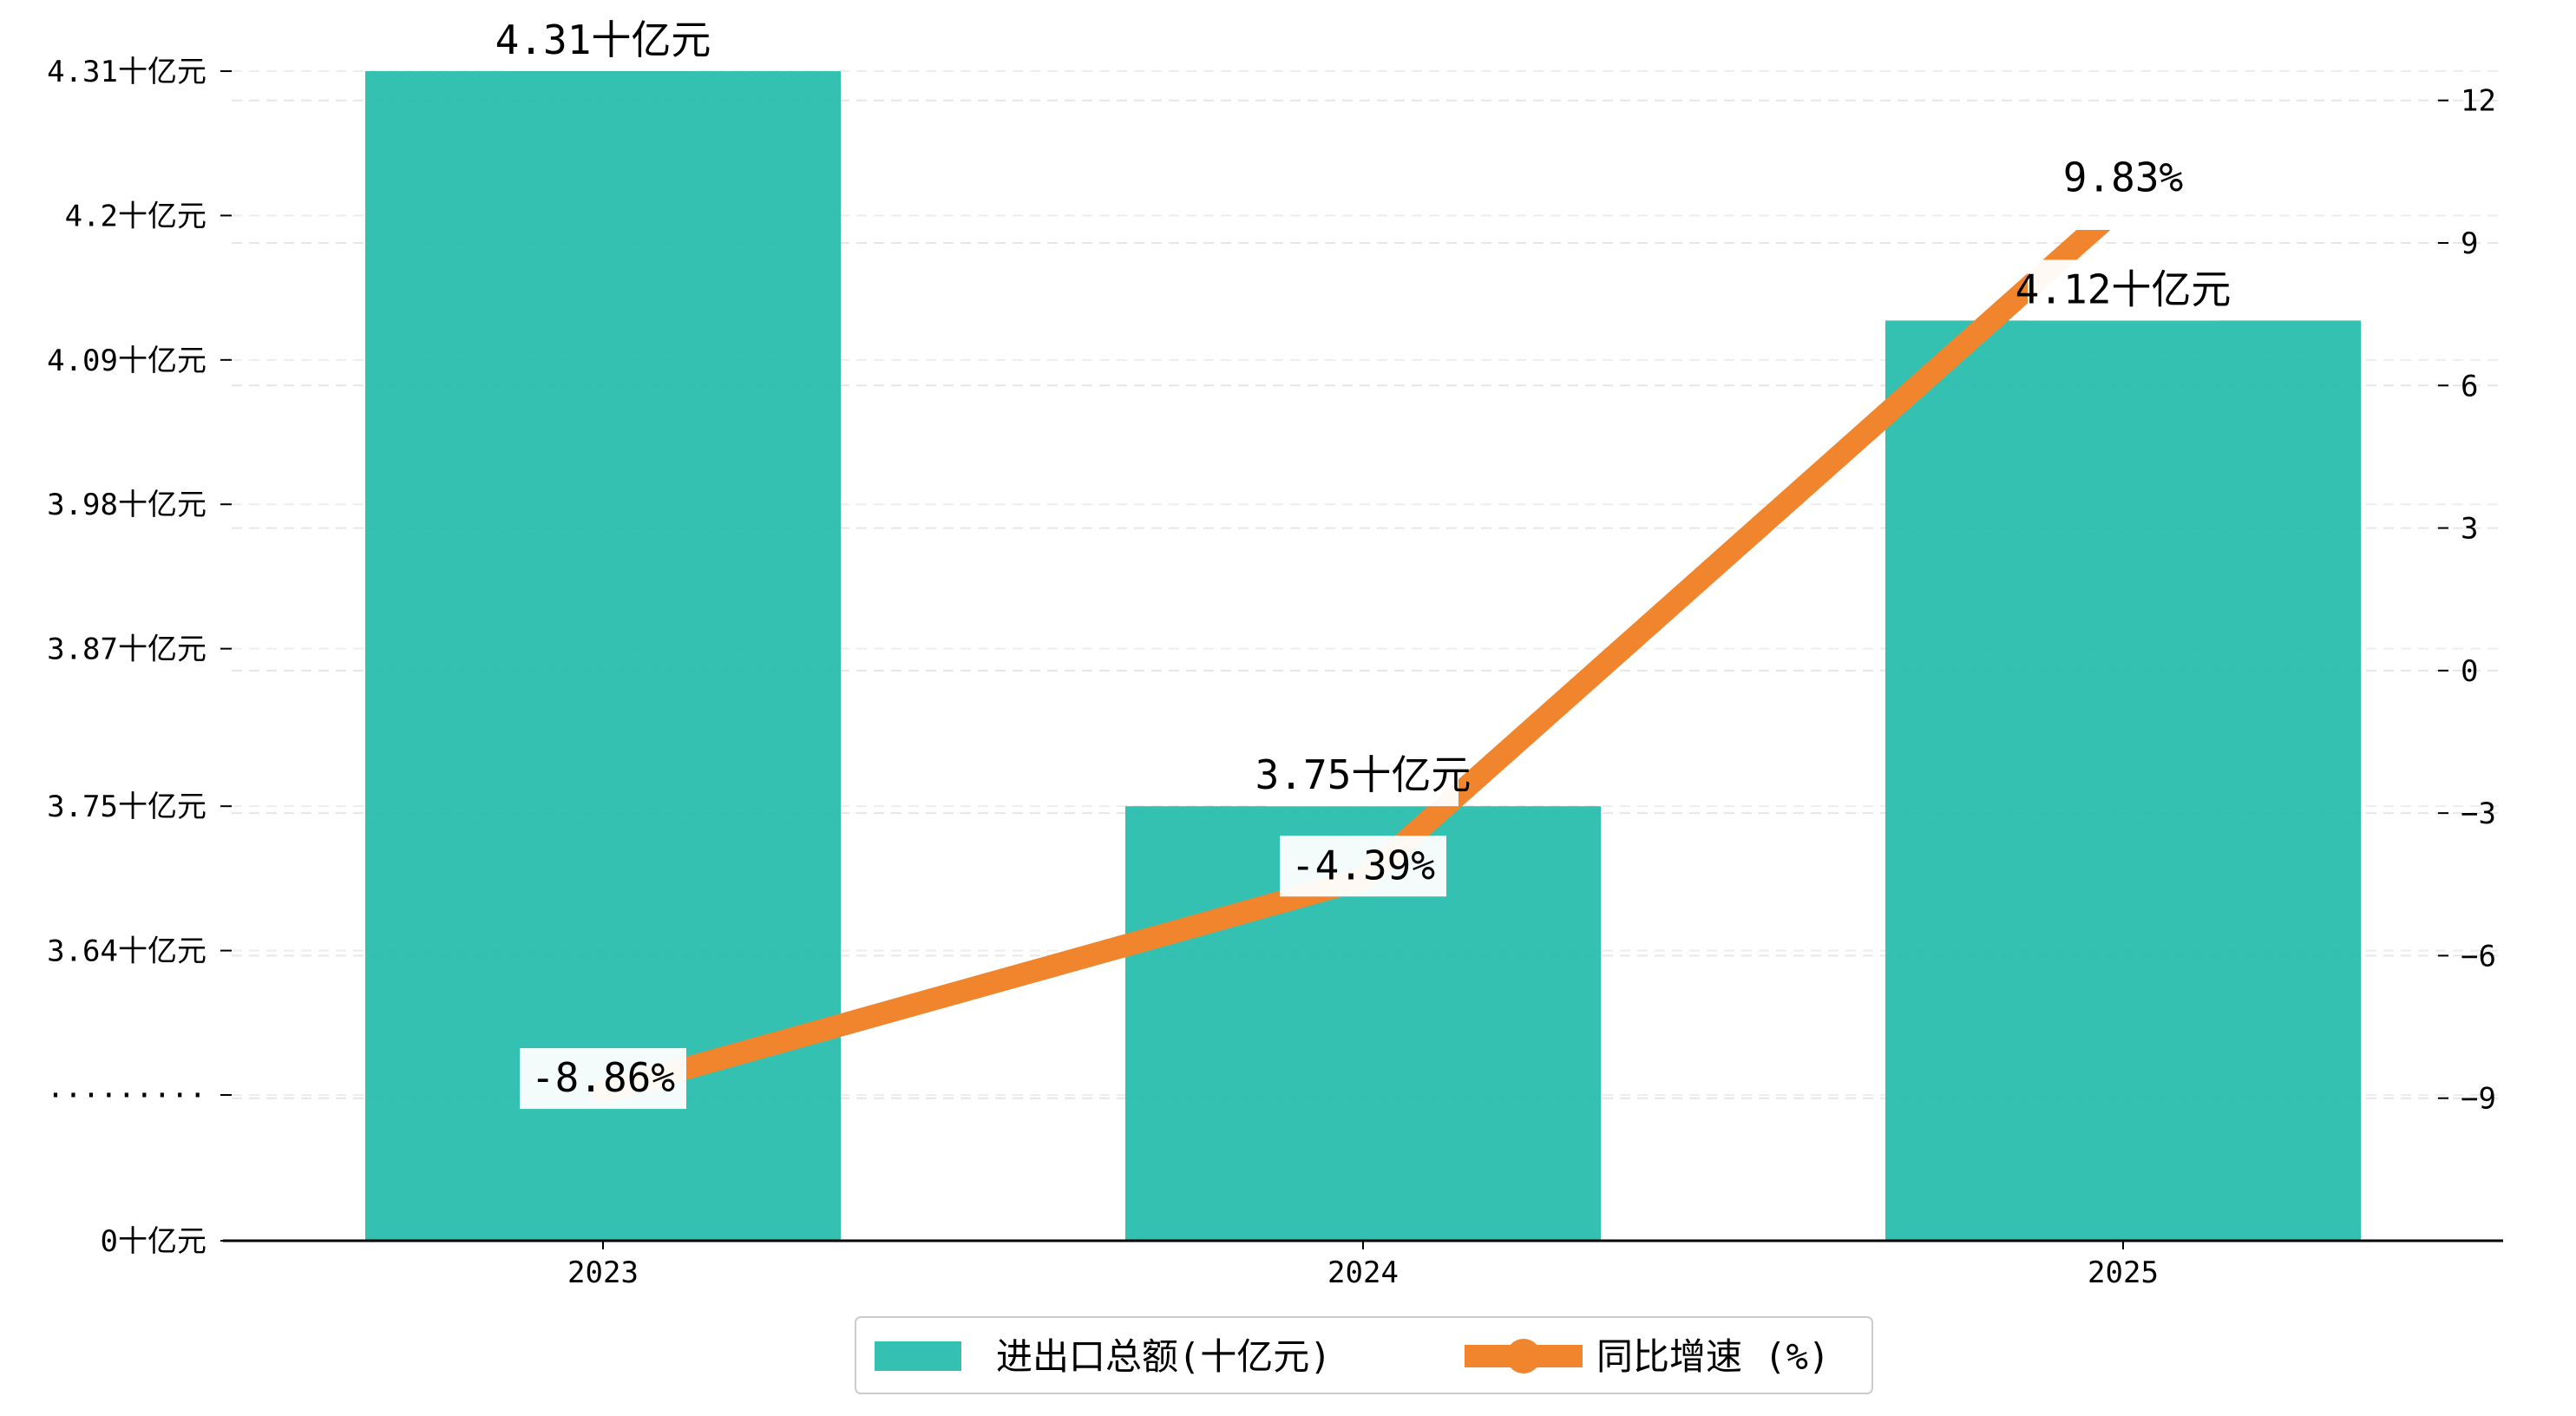  I want to click on legend-frame, so click(1364, 1355).